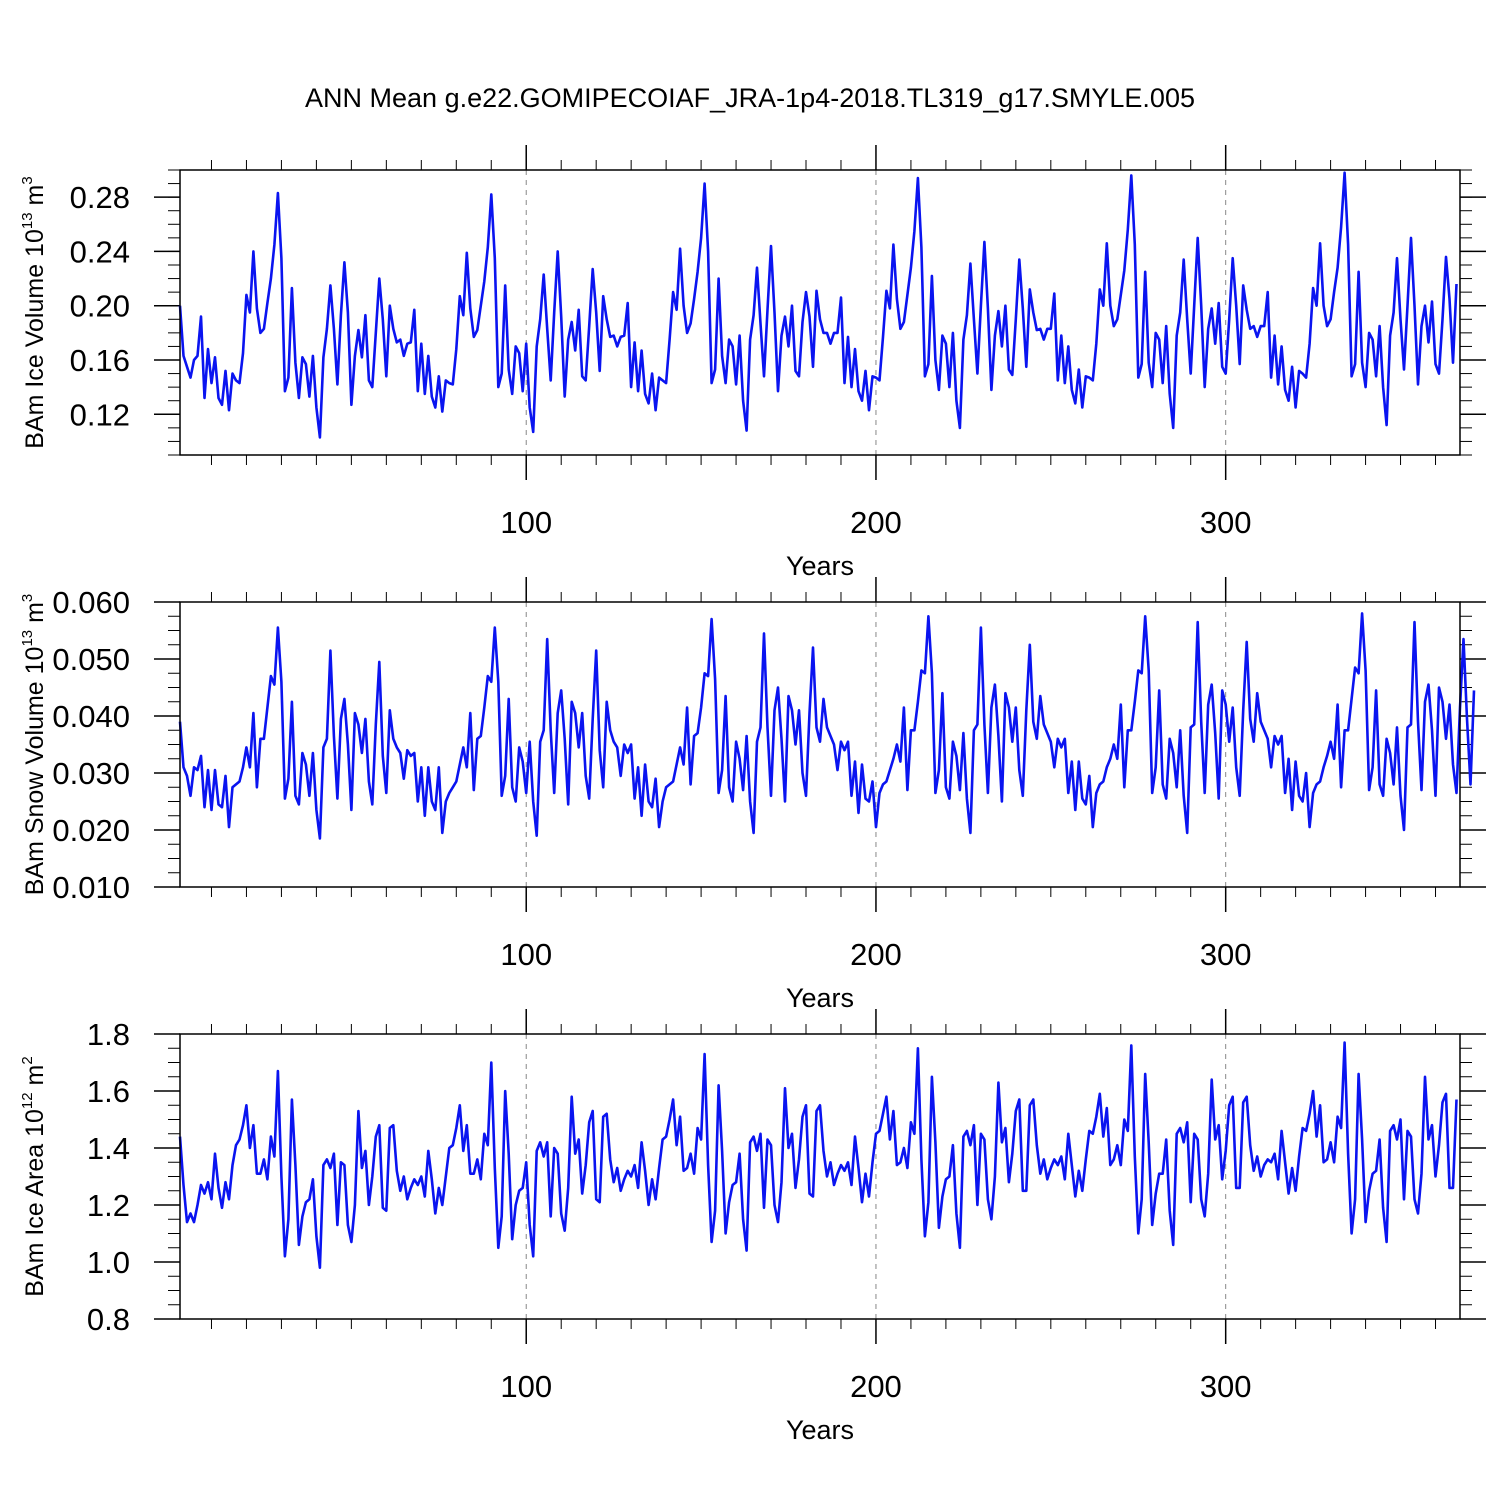 This screenshot has width=1500, height=1500. Describe the element at coordinates (1226, 1386) in the screenshot. I see `ice-area-x-tick-label: 300` at that location.